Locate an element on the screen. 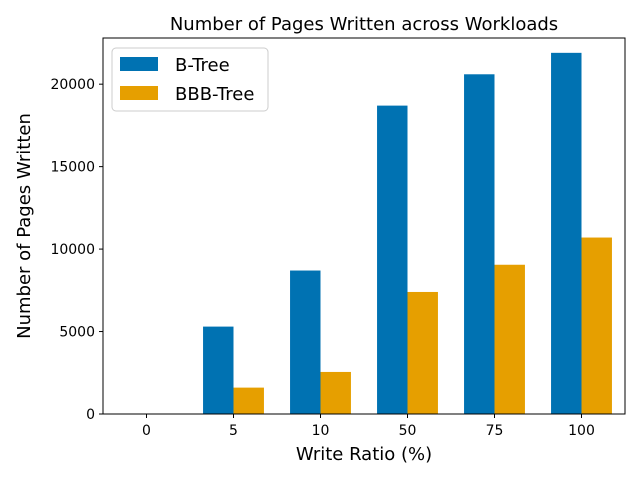 The height and width of the screenshot is (480, 640). legend-swatch-bbb-tree is located at coordinates (139, 93).